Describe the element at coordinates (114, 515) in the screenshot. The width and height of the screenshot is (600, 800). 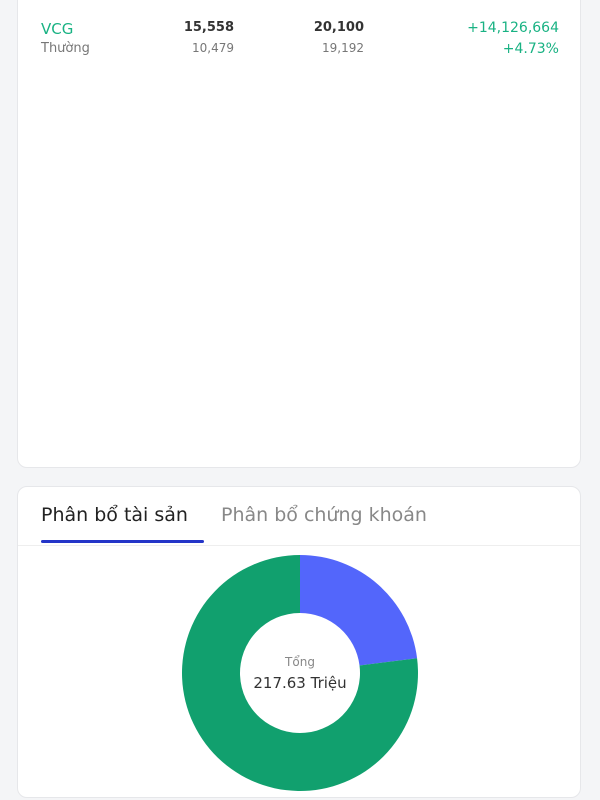
I see `tab-asset-allocation: Phân bổ tài sản` at that location.